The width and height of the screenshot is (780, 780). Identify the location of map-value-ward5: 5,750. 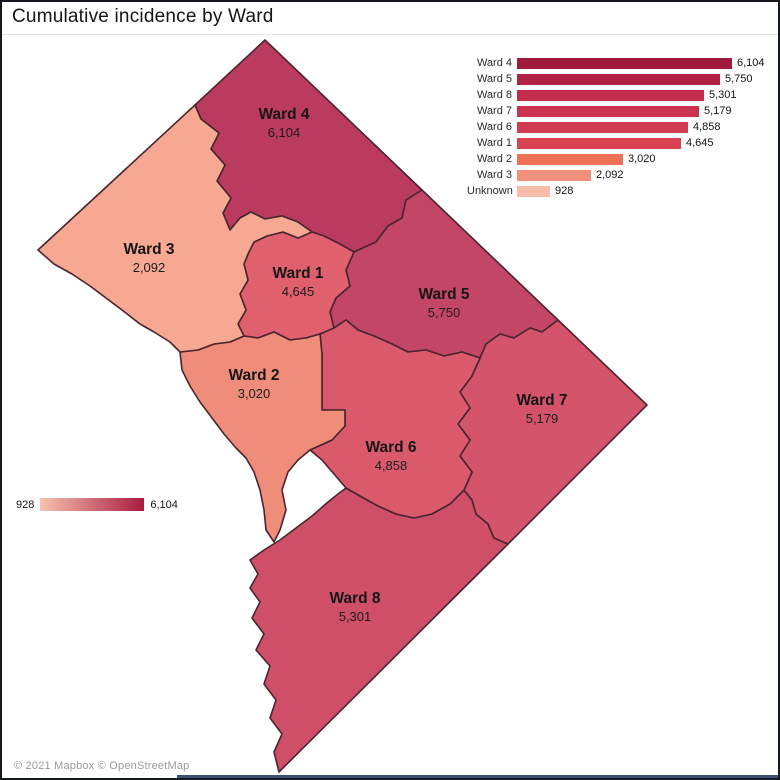
(444, 312).